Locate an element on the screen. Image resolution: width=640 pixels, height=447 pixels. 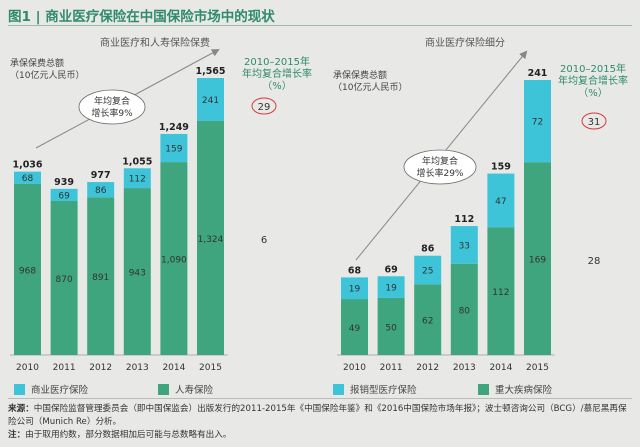
right-cagr-header-line-2: 年均复合增长率 is located at coordinates (593, 81).